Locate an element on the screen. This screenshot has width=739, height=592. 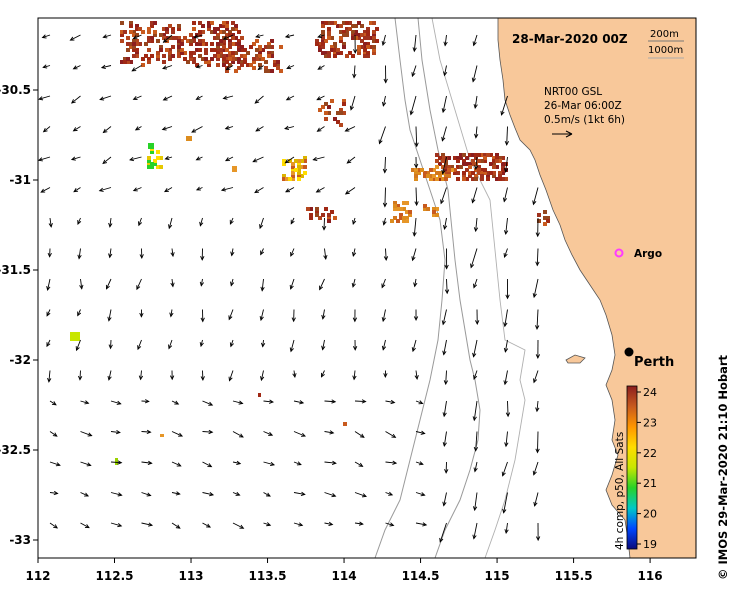
argo-float-marker: Argo is located at coordinates (638, 254).